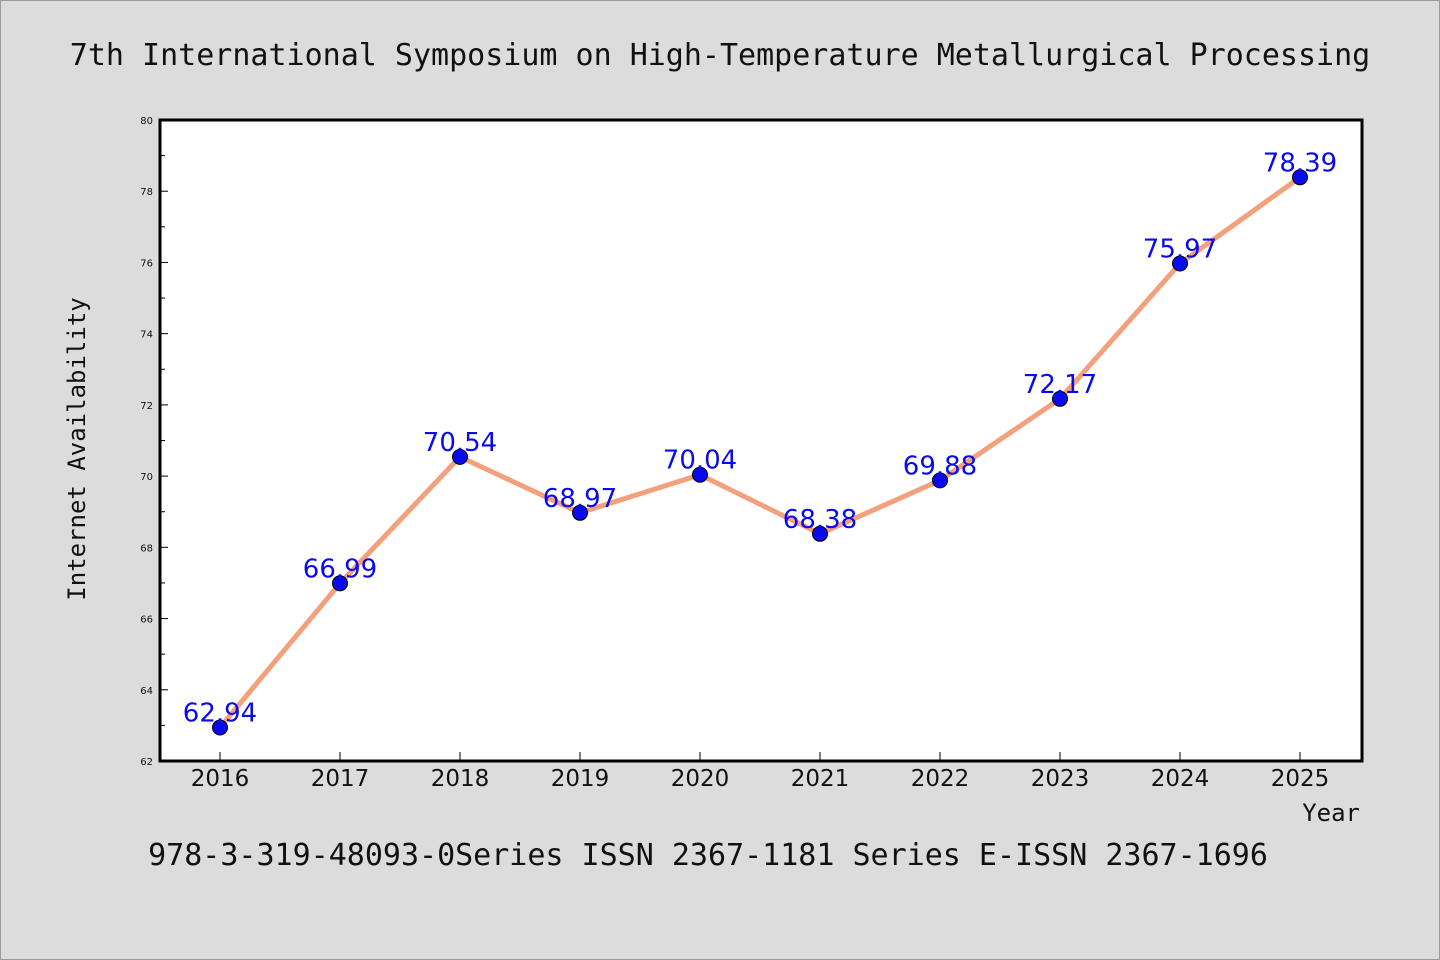 The image size is (1440, 960). Describe the element at coordinates (940, 779) in the screenshot. I see `x-tick-label: 2022` at that location.